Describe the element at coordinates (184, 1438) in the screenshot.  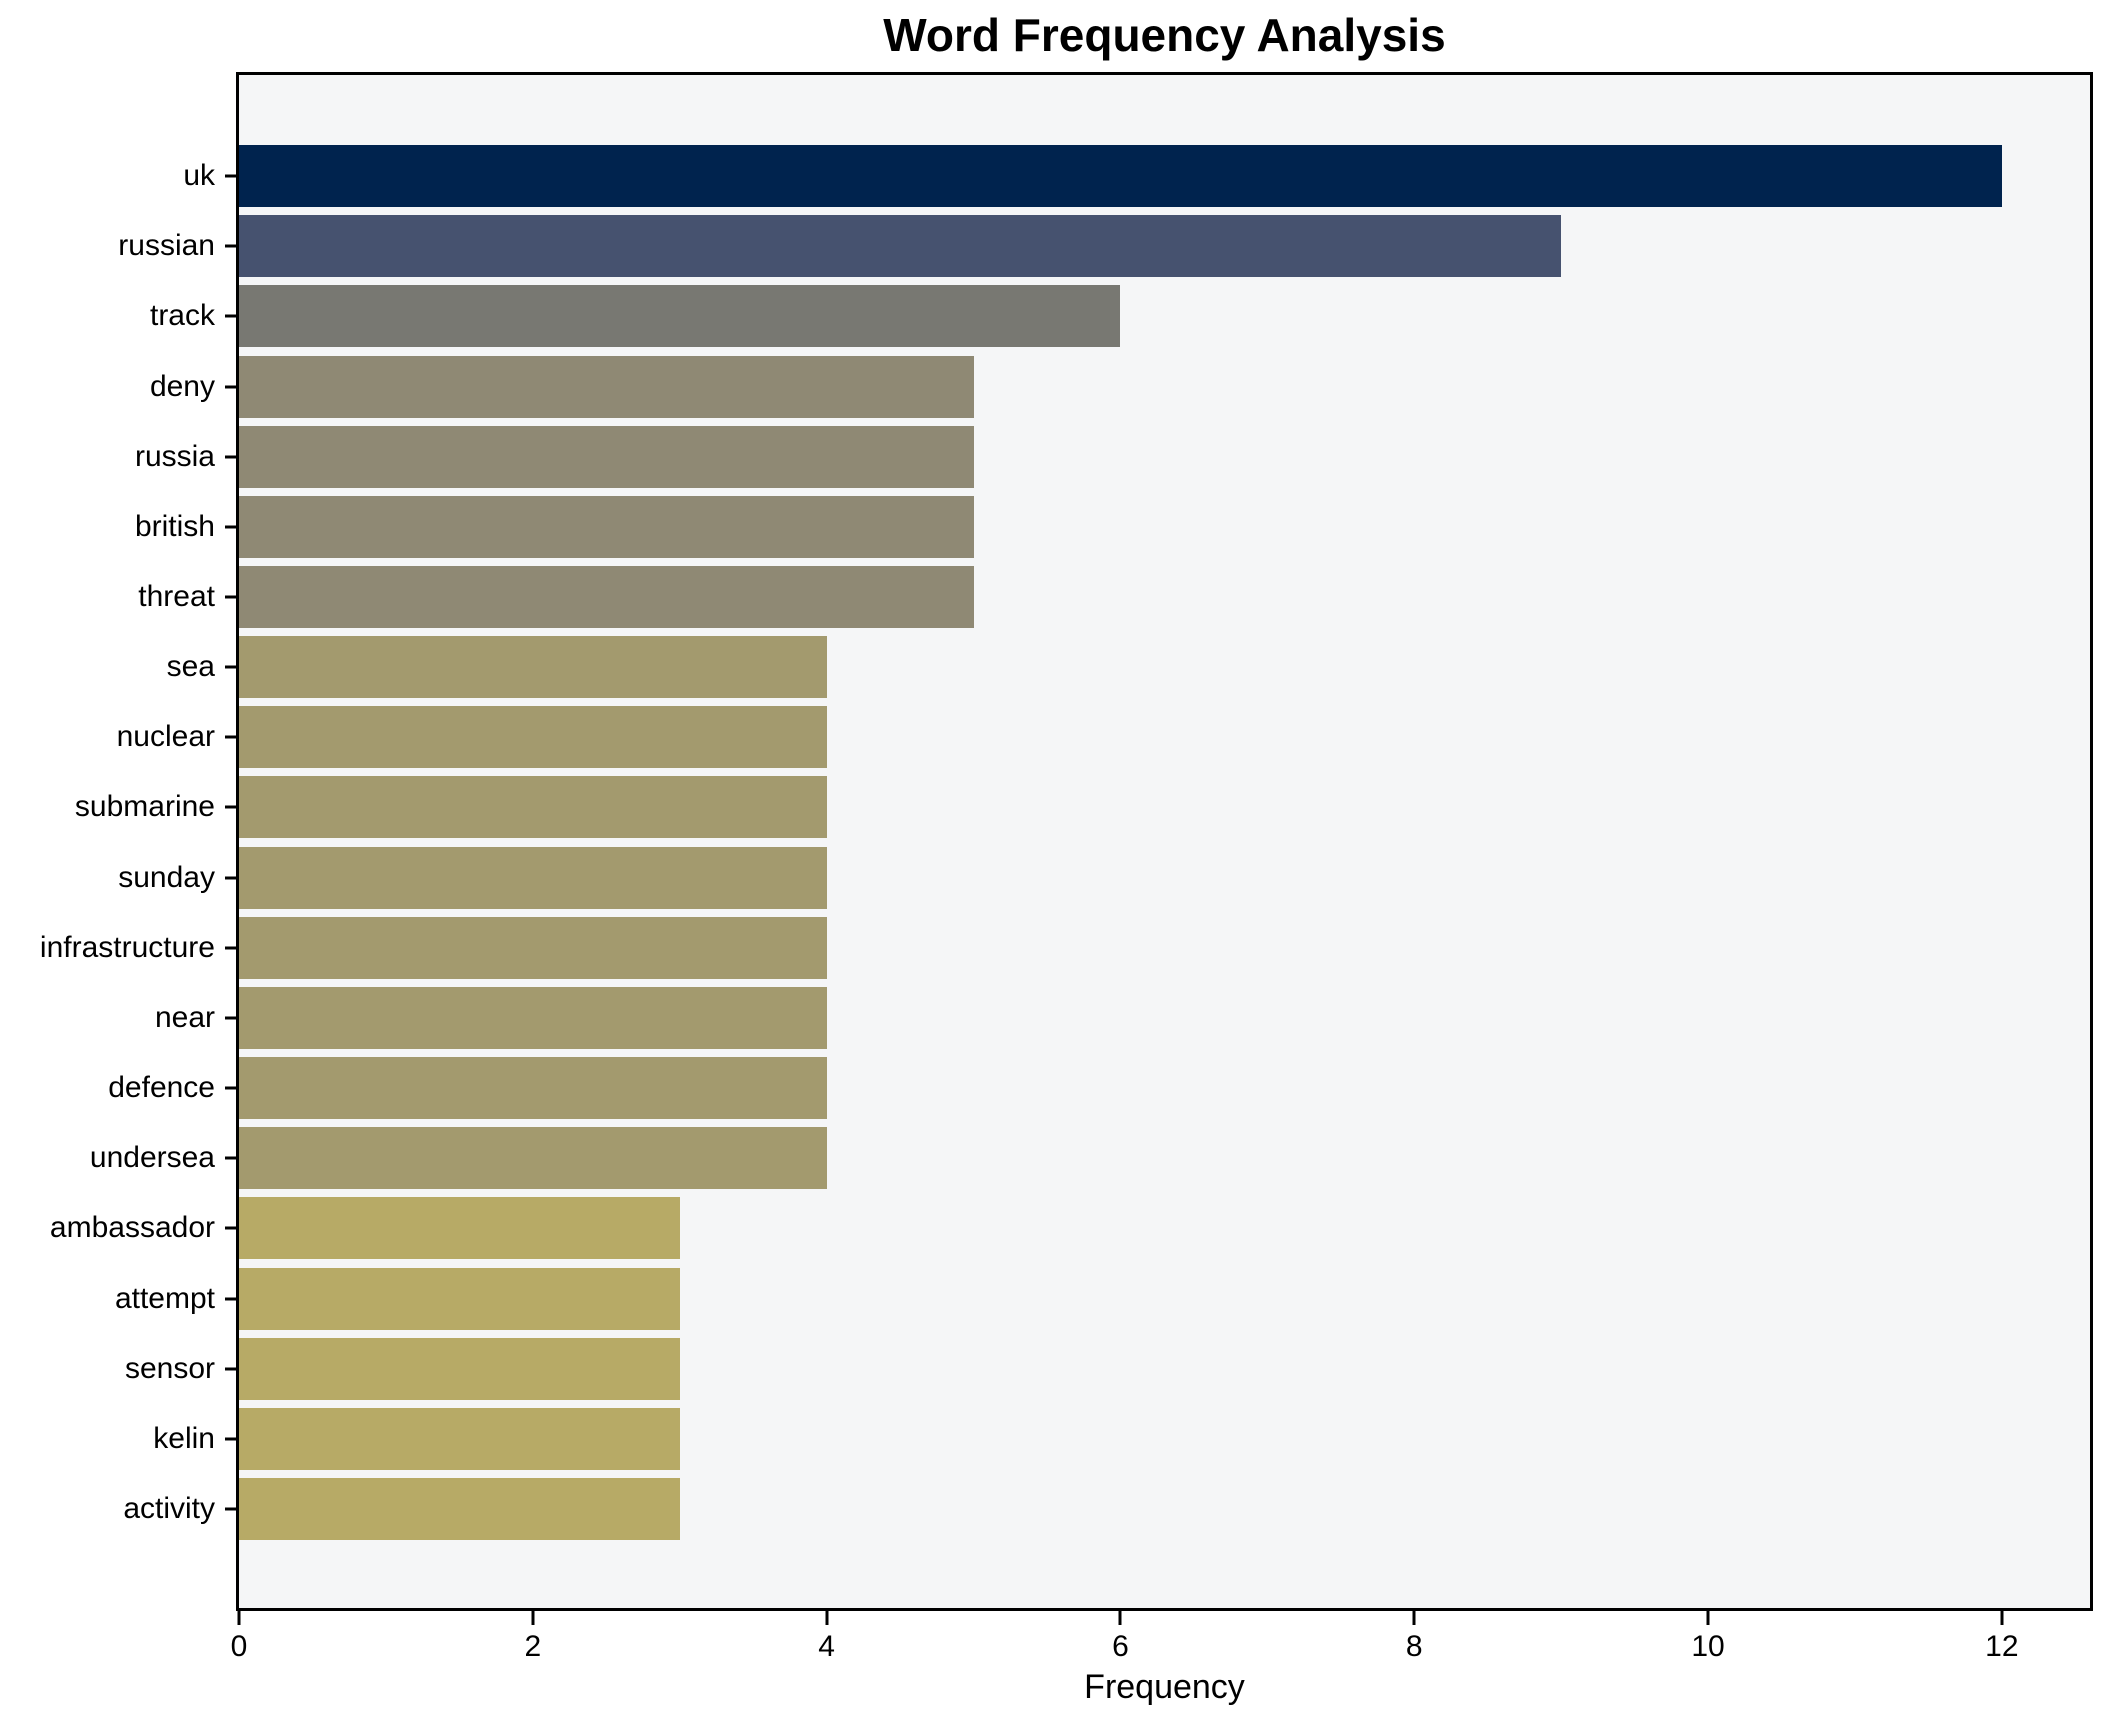
I see `category-label: kelin` at that location.